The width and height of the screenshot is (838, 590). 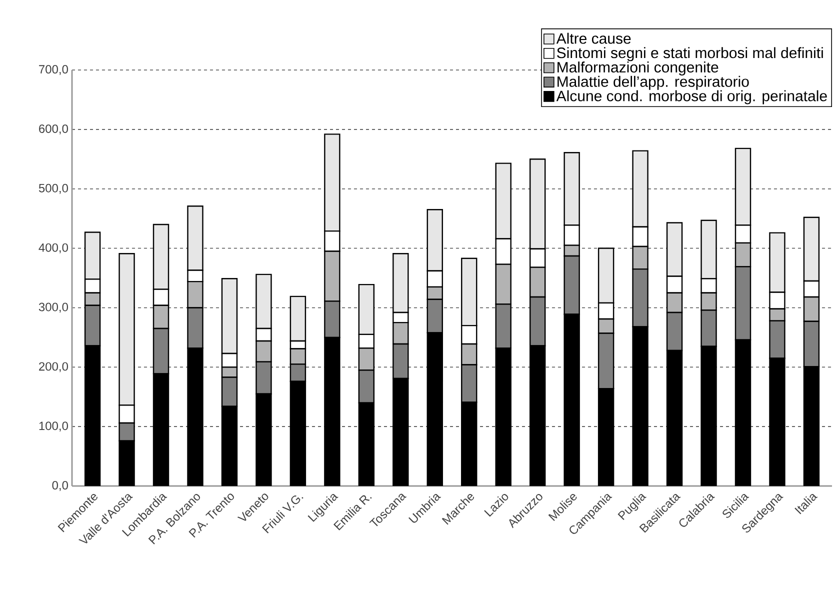 I want to click on legend-label: Malattie dell’app. respiratorio, so click(x=653, y=83).